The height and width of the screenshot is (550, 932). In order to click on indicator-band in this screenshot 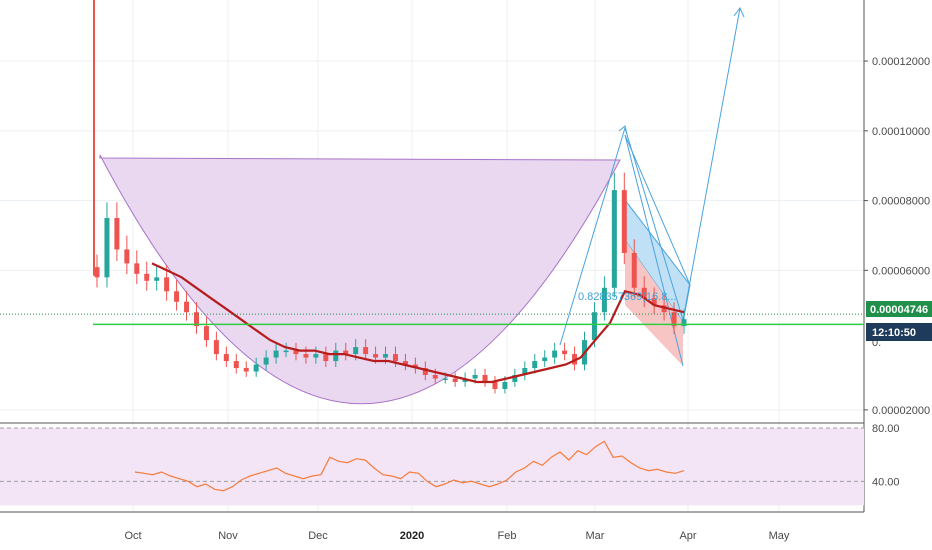, I will do `click(432, 466)`.